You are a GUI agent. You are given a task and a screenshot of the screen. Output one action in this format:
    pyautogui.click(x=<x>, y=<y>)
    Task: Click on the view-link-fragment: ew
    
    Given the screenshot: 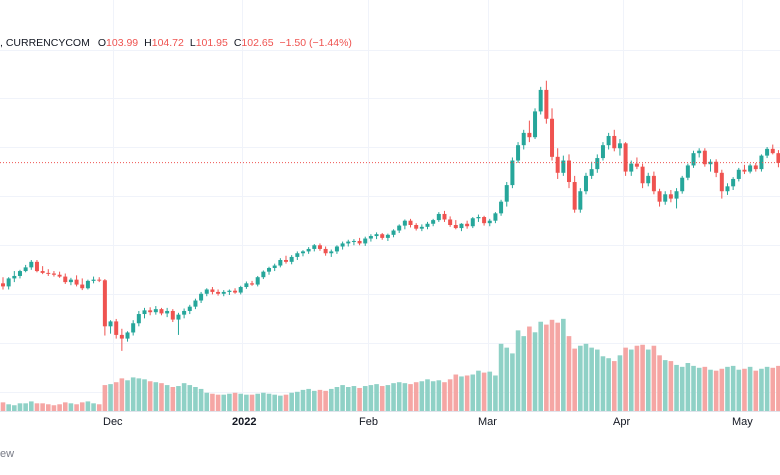 What is the action you would take?
    pyautogui.click(x=7, y=454)
    